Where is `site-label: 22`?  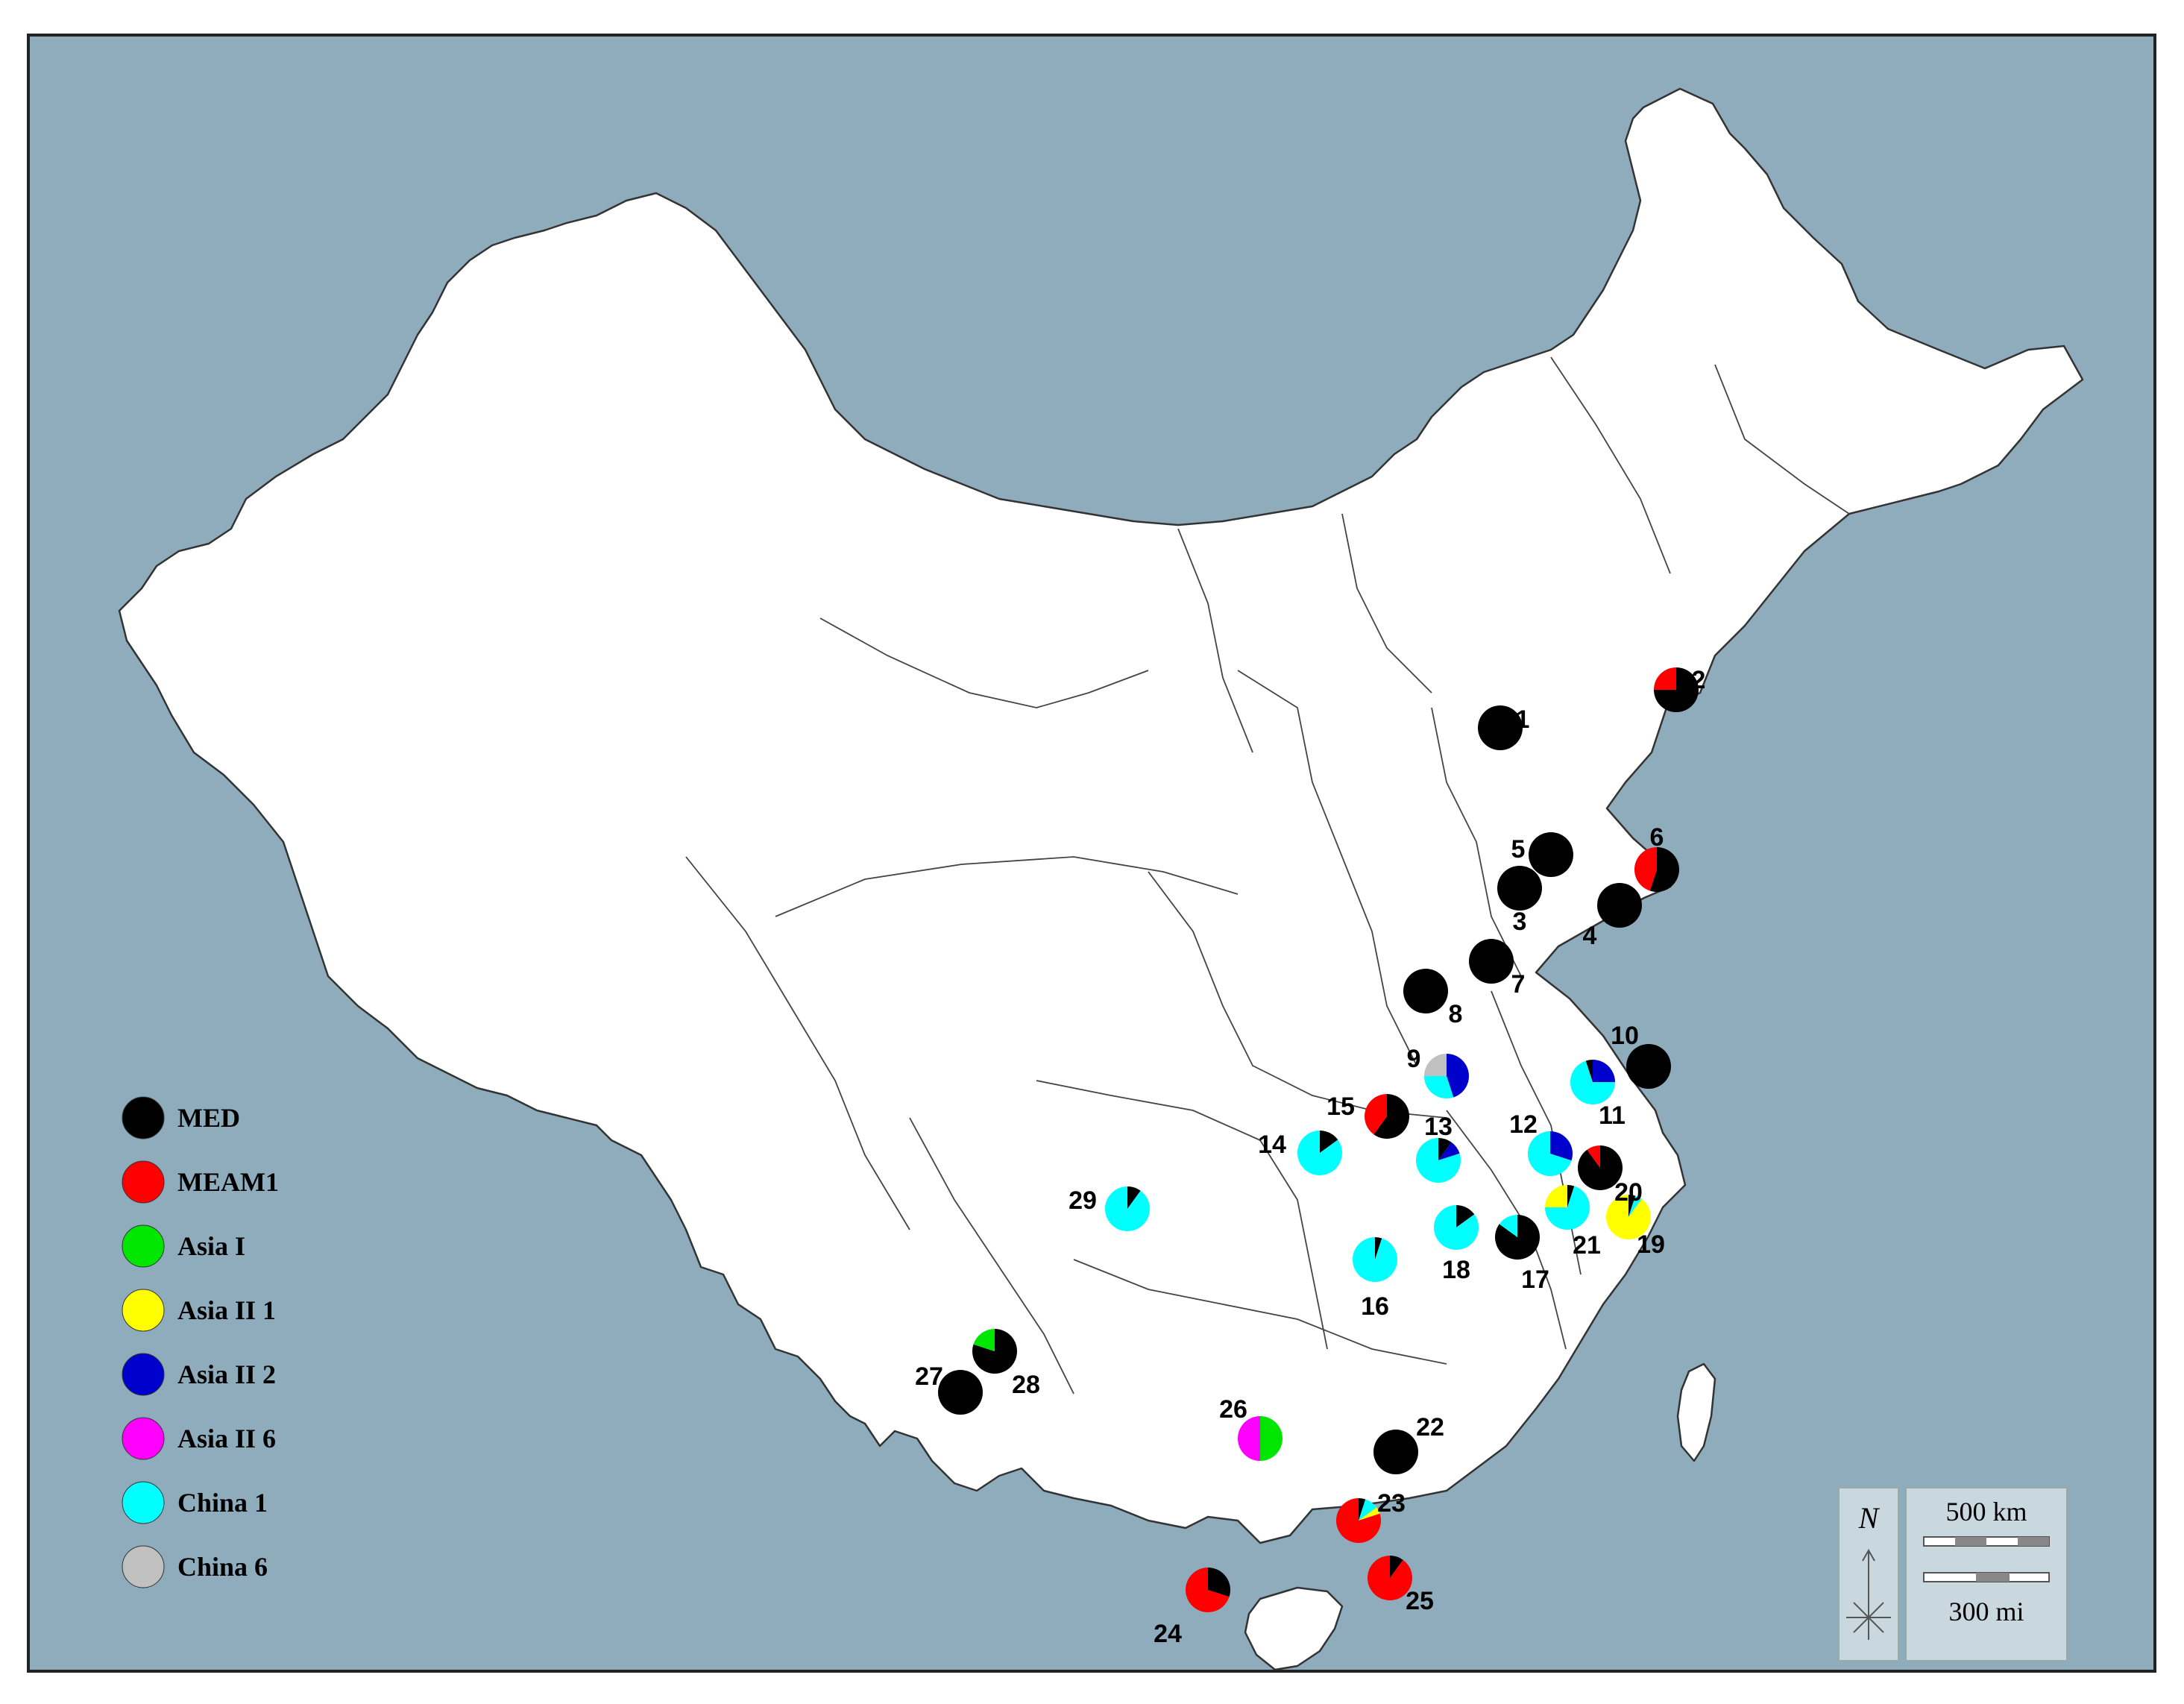 site-label: 22 is located at coordinates (1430, 1427).